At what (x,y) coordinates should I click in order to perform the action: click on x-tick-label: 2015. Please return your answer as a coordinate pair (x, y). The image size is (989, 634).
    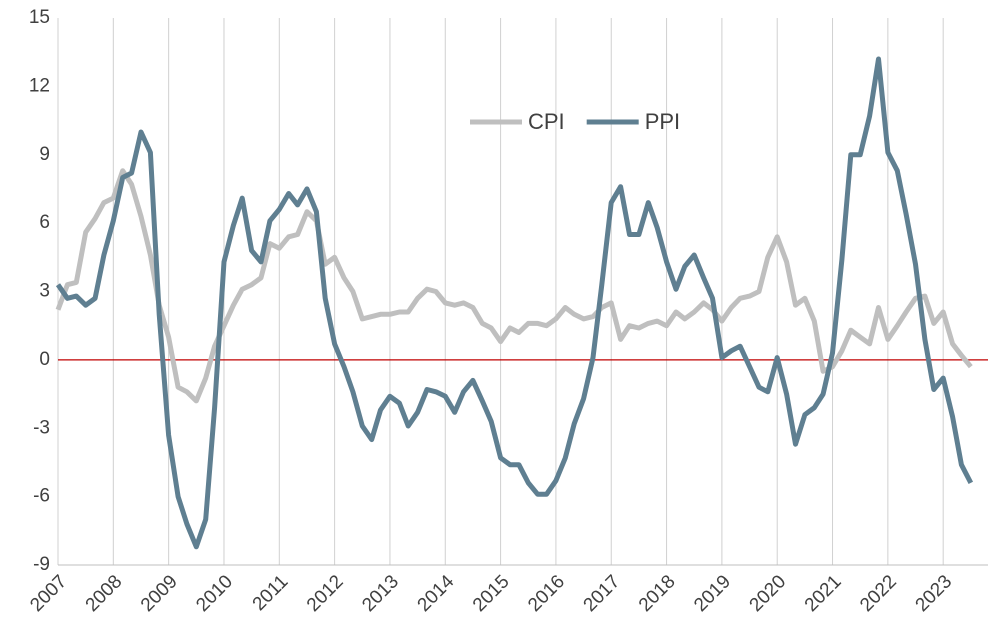
    Looking at the image, I should click on (491, 593).